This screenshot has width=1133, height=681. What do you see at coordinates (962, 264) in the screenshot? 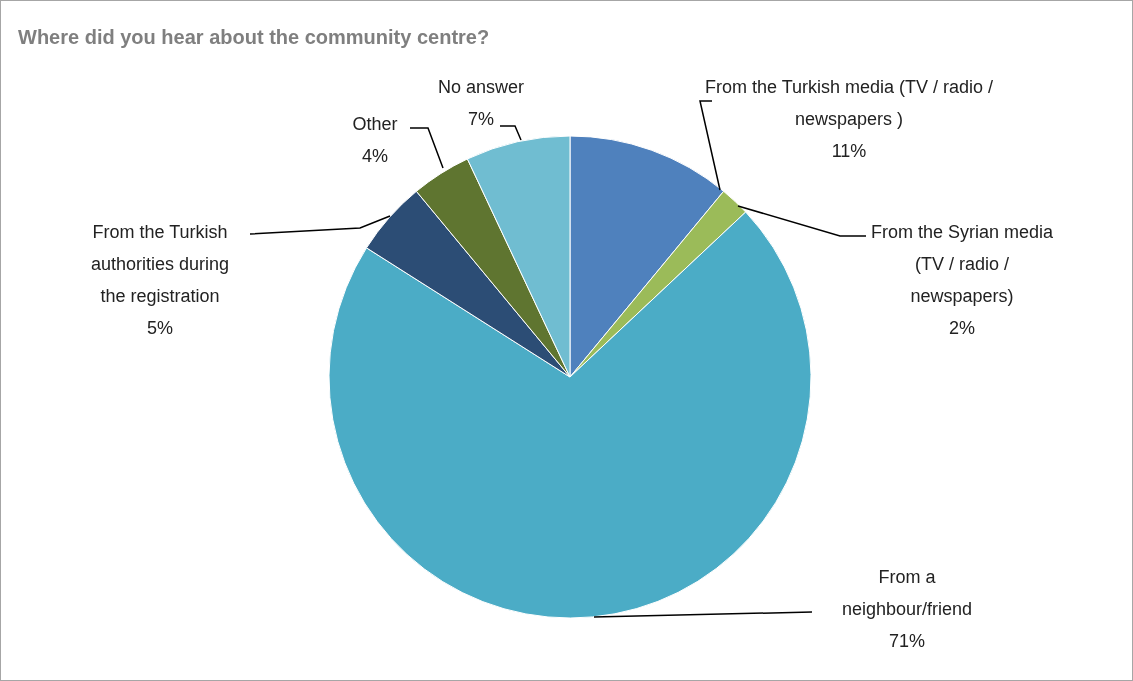
I see `slice-label: From the Syrian media (TV / radio / newspapers)` at bounding box center [962, 264].